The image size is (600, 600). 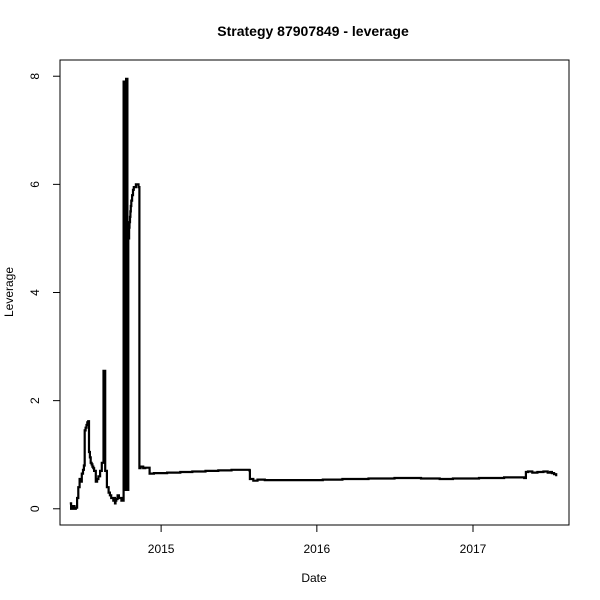 What do you see at coordinates (35, 76) in the screenshot?
I see `y-tick-label: 8` at bounding box center [35, 76].